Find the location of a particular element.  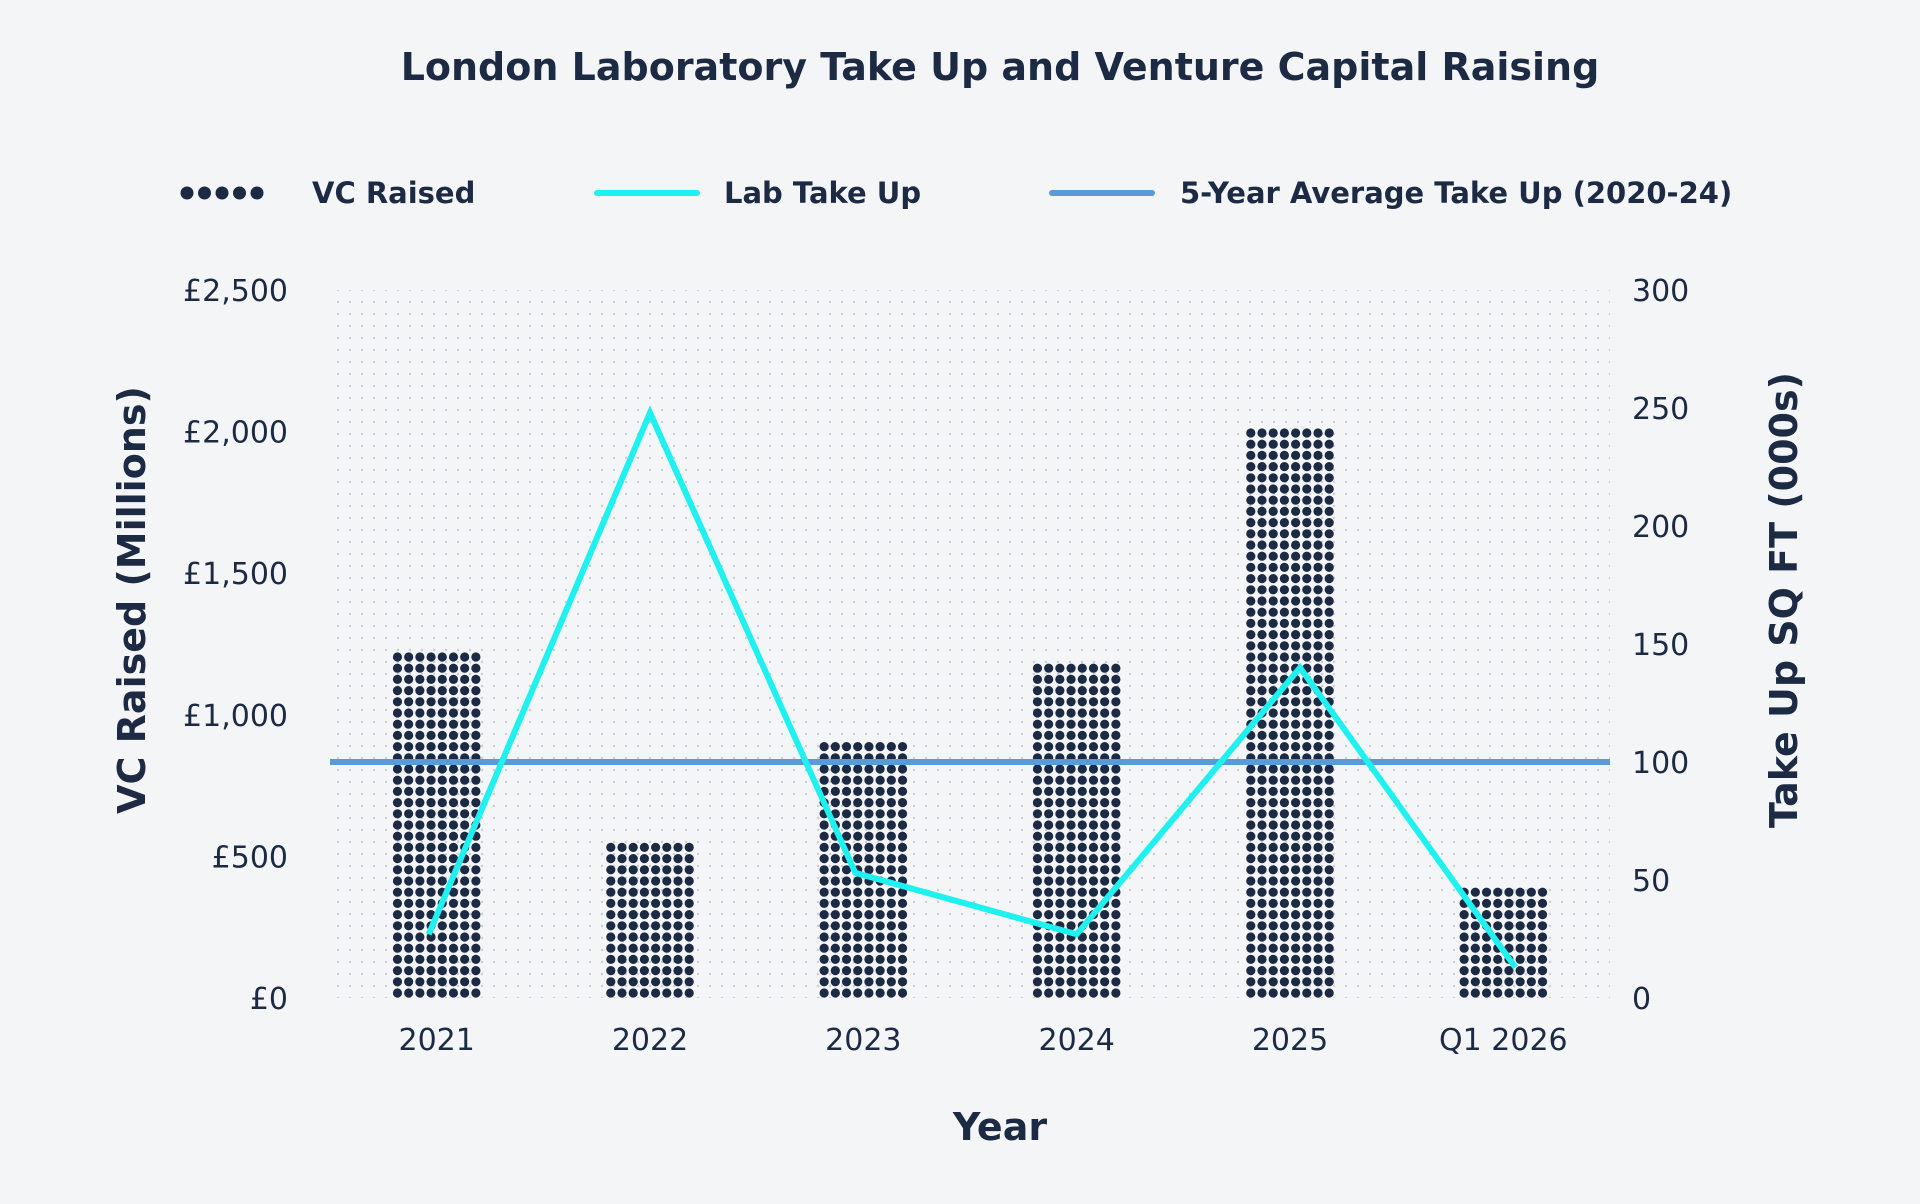

left-y-tick-label: £2,500 is located at coordinates (235, 291).